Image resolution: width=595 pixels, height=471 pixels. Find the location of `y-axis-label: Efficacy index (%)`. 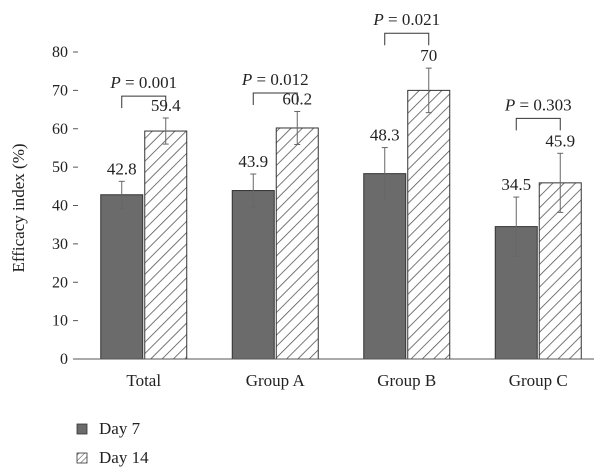

y-axis-label: Efficacy index (%) is located at coordinates (18, 207).